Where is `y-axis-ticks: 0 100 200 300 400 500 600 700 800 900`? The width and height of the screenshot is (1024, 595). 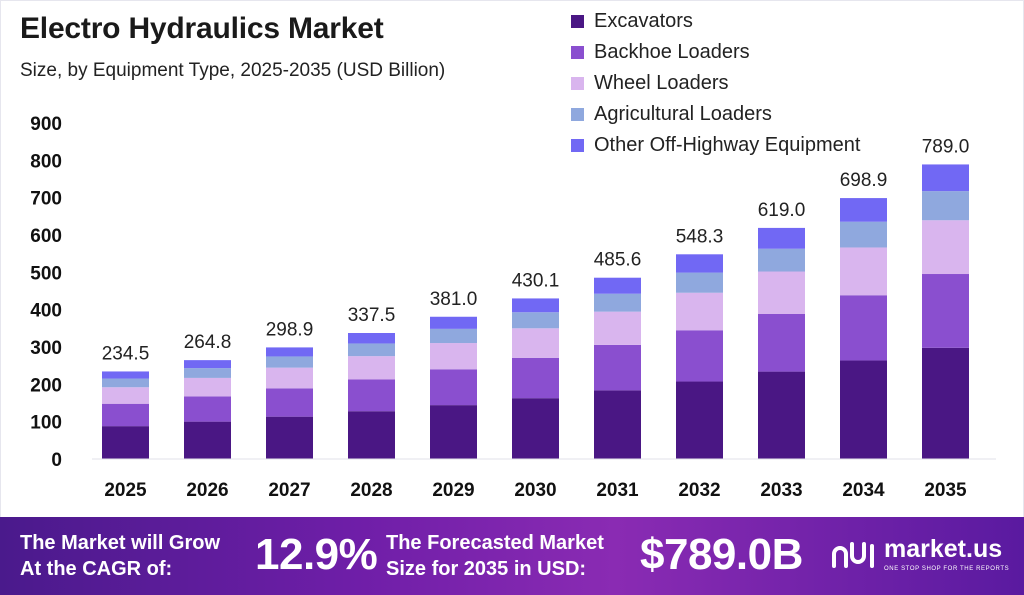 y-axis-ticks: 0 100 200 300 400 500 600 700 800 900 is located at coordinates (46, 292).